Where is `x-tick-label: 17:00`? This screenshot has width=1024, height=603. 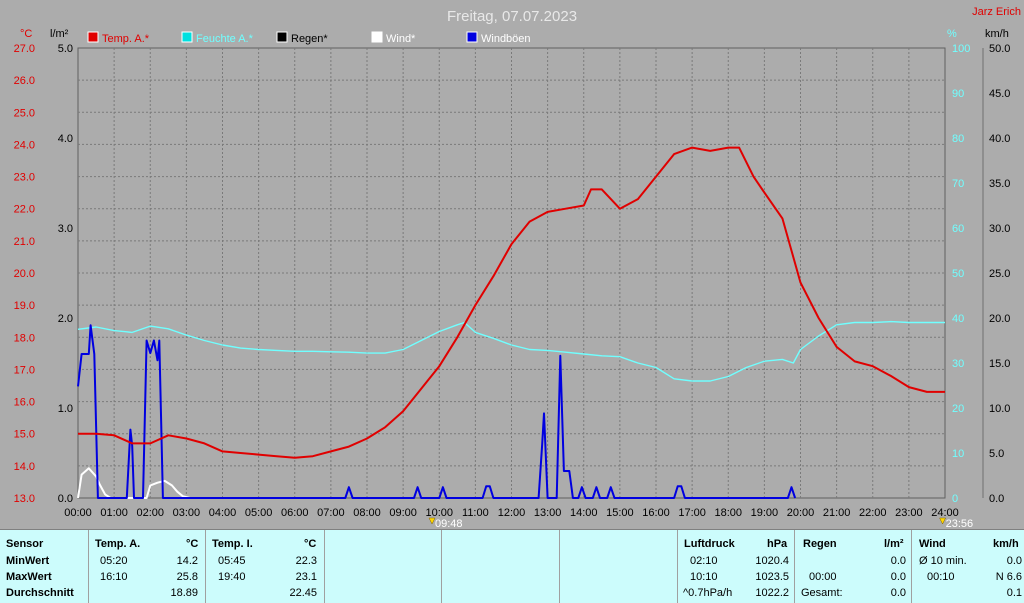 x-tick-label: 17:00 is located at coordinates (692, 513).